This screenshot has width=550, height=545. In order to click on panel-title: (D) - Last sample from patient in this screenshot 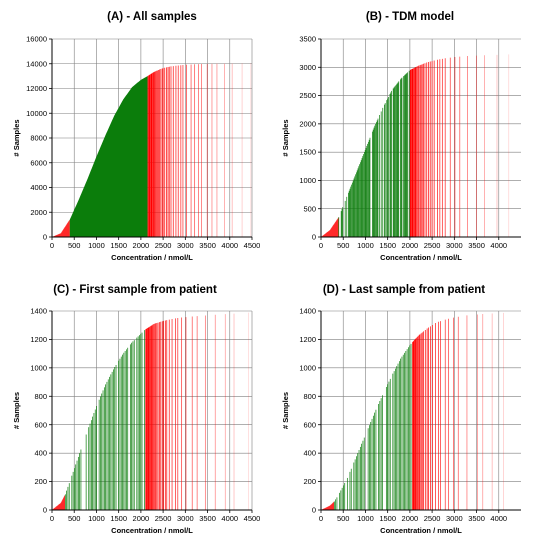, I will do `click(404, 290)`.